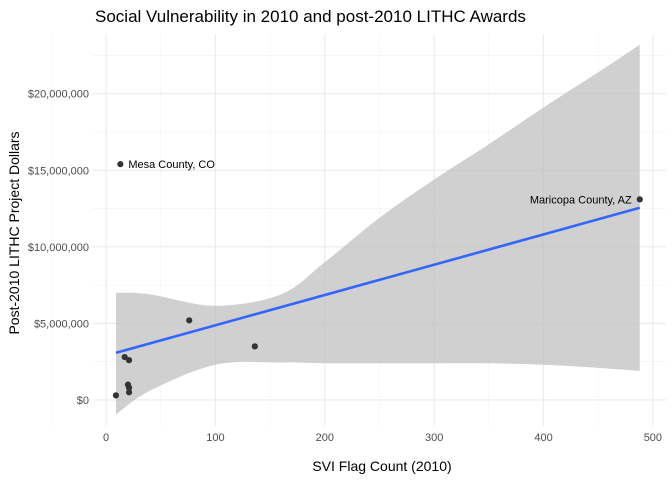 The width and height of the screenshot is (672, 480). What do you see at coordinates (434, 438) in the screenshot?
I see `x-tick-label: 300` at bounding box center [434, 438].